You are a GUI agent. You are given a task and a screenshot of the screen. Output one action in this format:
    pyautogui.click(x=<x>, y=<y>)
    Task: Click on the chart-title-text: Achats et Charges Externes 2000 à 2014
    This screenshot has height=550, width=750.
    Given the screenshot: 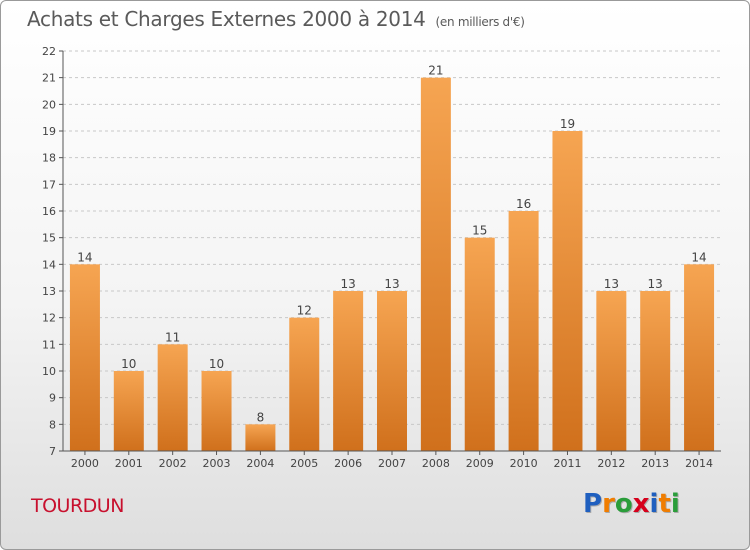 What is the action you would take?
    pyautogui.click(x=226, y=19)
    